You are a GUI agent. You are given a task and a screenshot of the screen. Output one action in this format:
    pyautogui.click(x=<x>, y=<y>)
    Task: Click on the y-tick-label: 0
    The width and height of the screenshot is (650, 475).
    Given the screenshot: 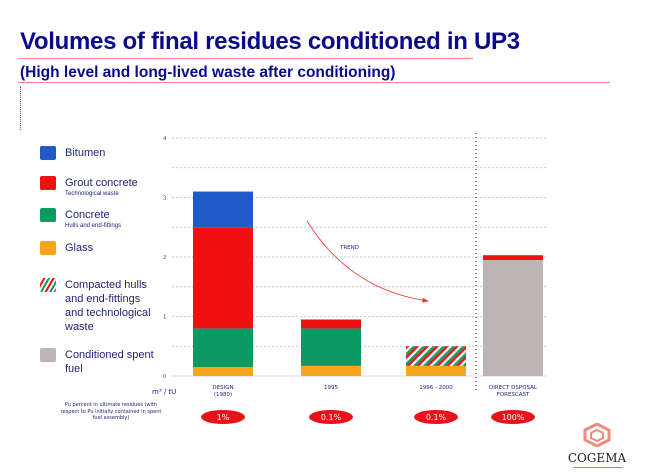 What is the action you would take?
    pyautogui.click(x=165, y=377)
    